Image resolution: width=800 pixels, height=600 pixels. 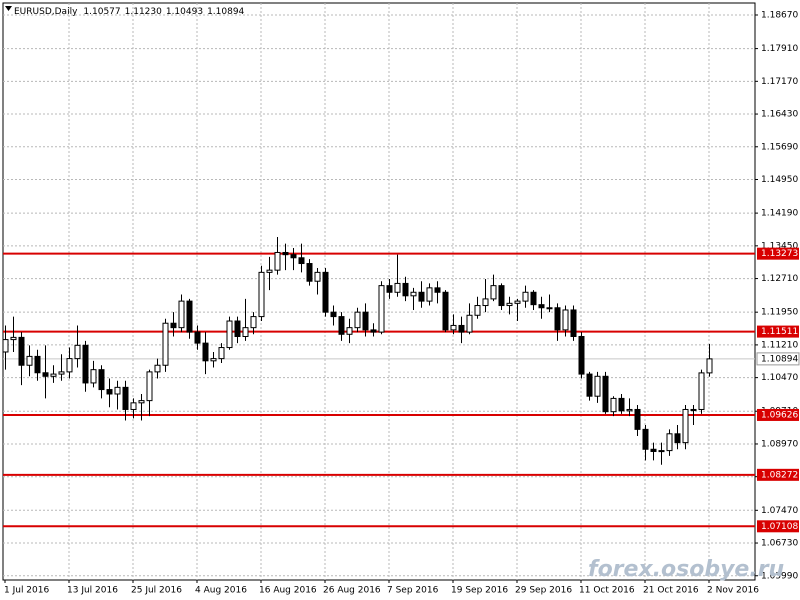 What do you see at coordinates (779, 82) in the screenshot?
I see `y-tick-label: 1.17170` at bounding box center [779, 82].